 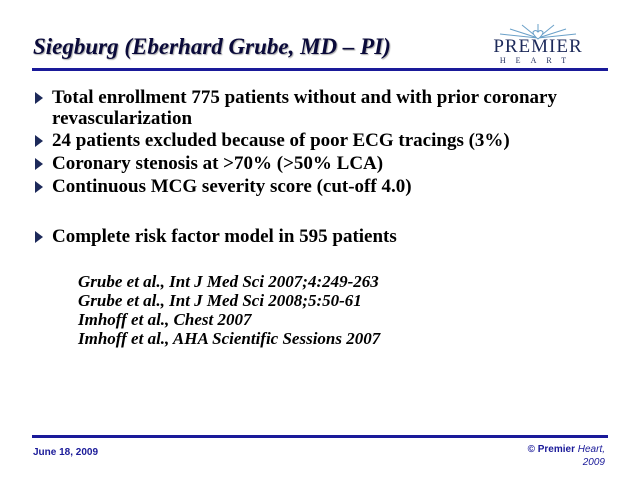 What do you see at coordinates (538, 60) in the screenshot?
I see `logo-sub: HEART` at bounding box center [538, 60].